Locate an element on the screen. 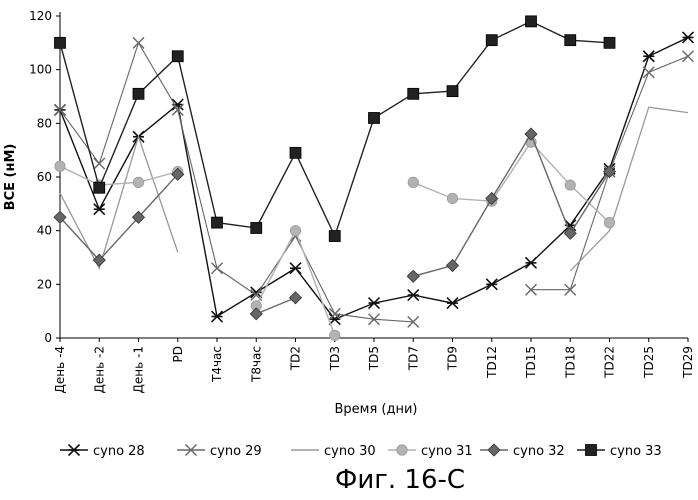 The image size is (698, 500). x-tick-label: День -2 is located at coordinates (99, 369).